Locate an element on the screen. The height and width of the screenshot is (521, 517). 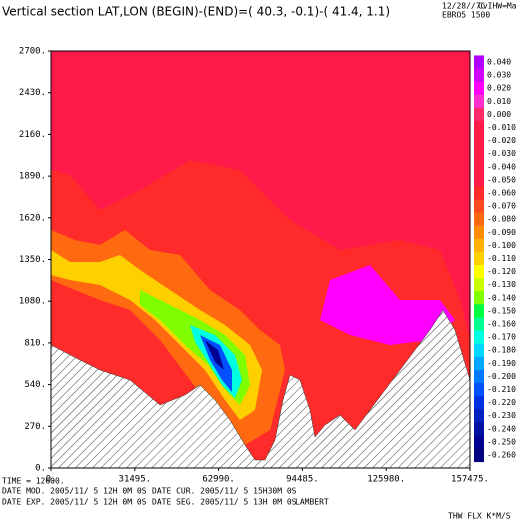
x-tick-label: 62990. is located at coordinates (218, 480).